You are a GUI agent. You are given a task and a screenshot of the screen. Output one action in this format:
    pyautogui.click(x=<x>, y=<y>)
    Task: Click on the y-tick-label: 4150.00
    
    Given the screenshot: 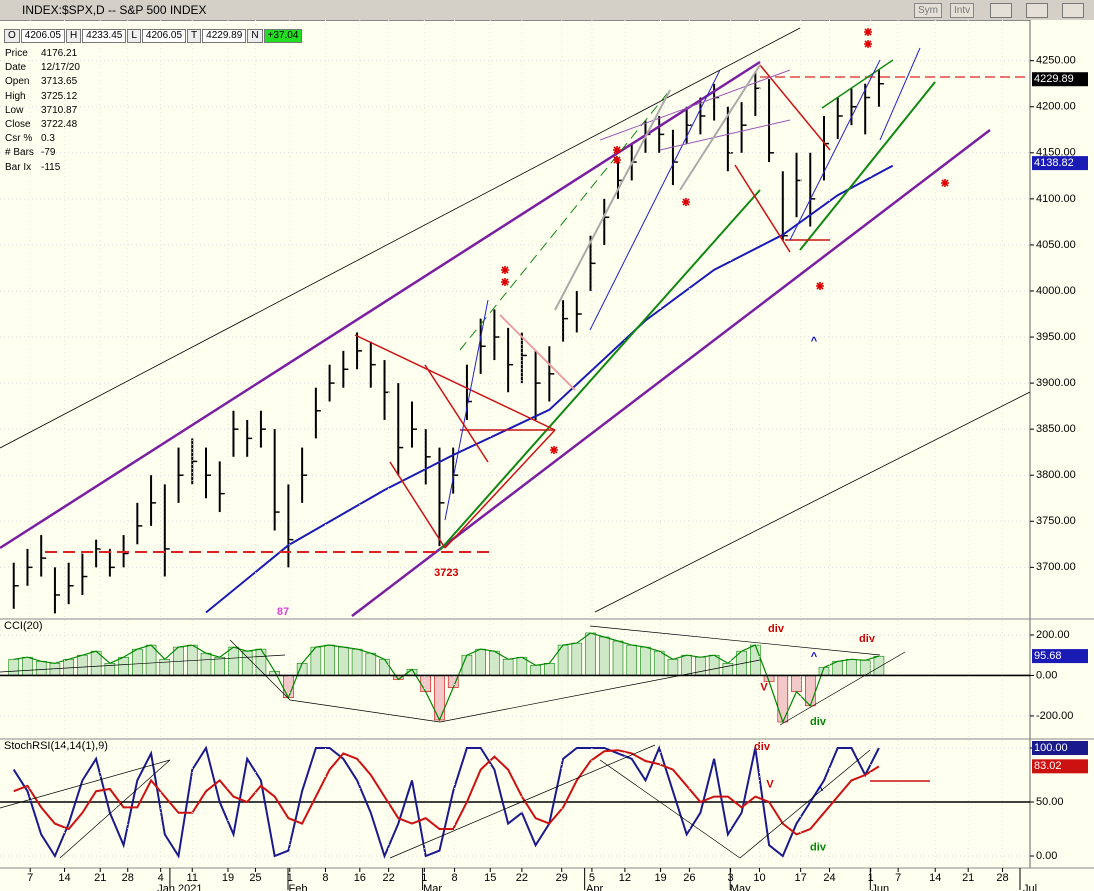 What is the action you would take?
    pyautogui.click(x=1056, y=153)
    